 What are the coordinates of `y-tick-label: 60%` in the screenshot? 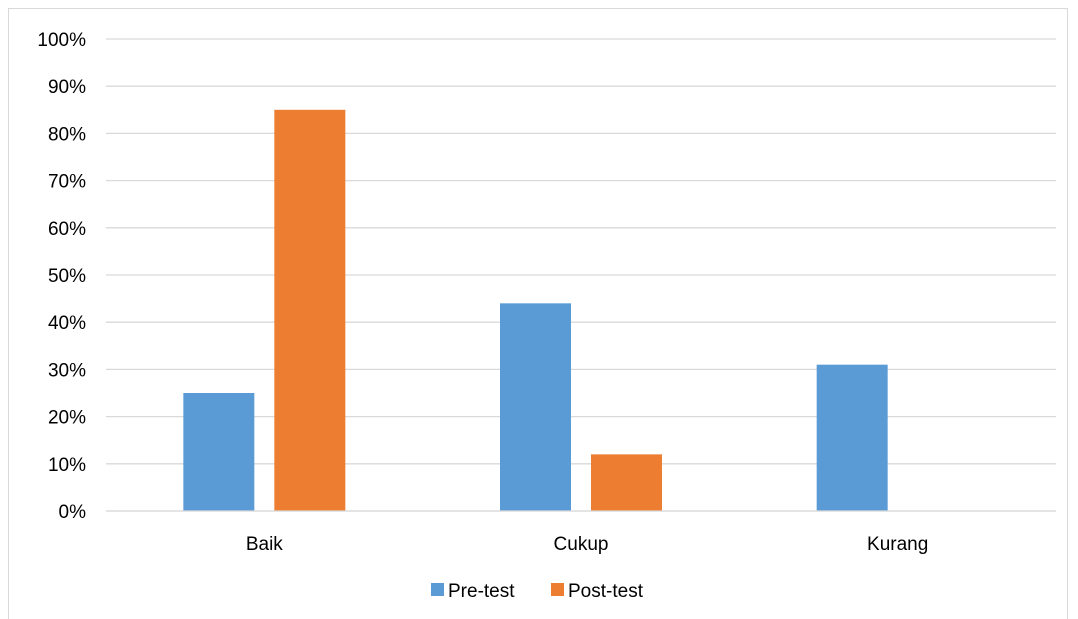 It's located at (67, 229).